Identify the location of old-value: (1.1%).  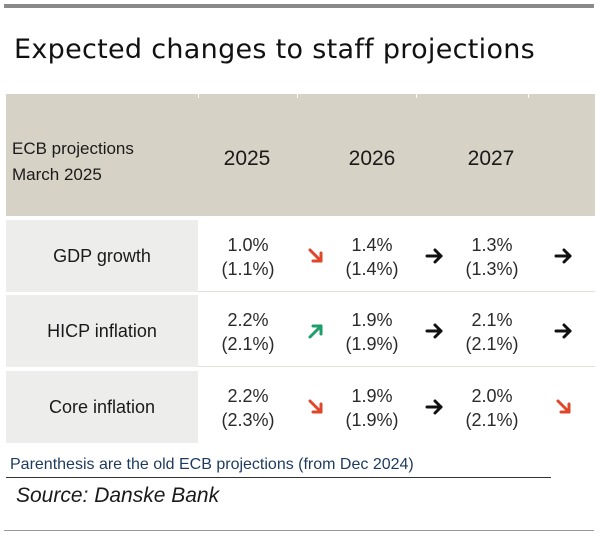
(248, 269).